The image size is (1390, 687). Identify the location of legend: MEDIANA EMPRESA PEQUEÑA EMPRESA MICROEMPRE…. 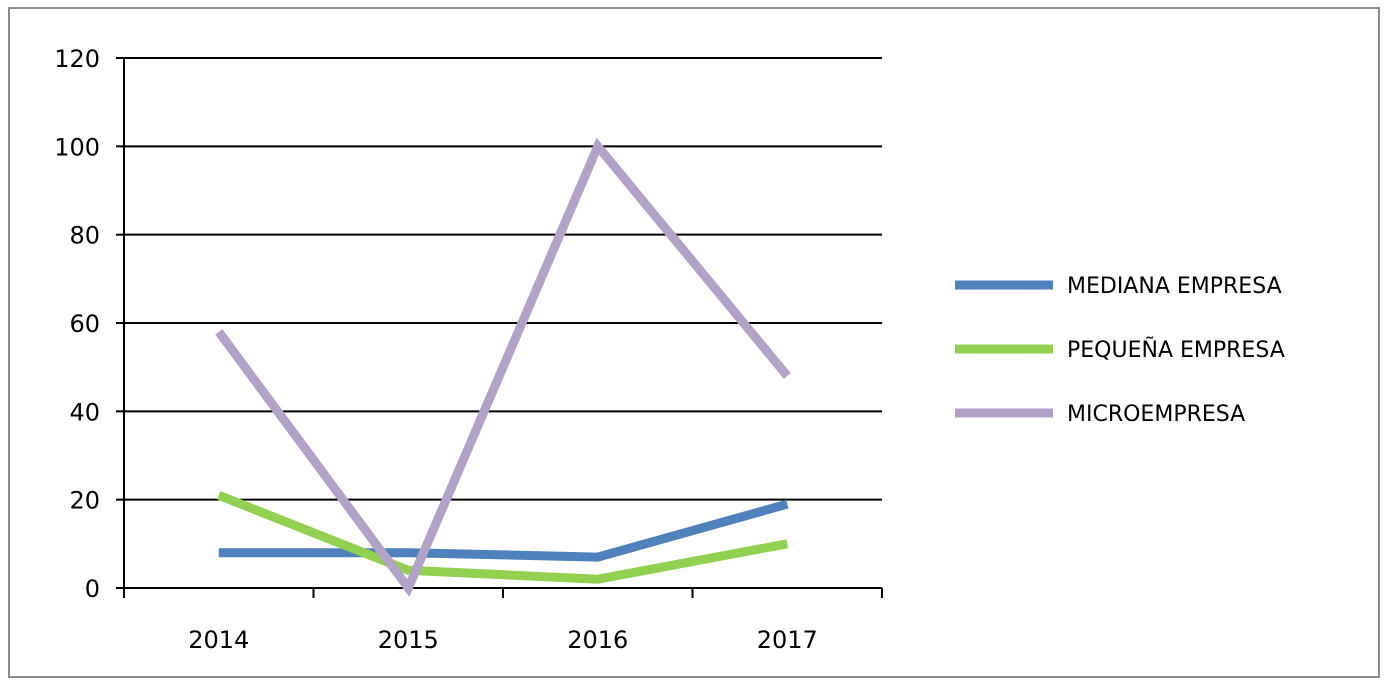
(1120, 350).